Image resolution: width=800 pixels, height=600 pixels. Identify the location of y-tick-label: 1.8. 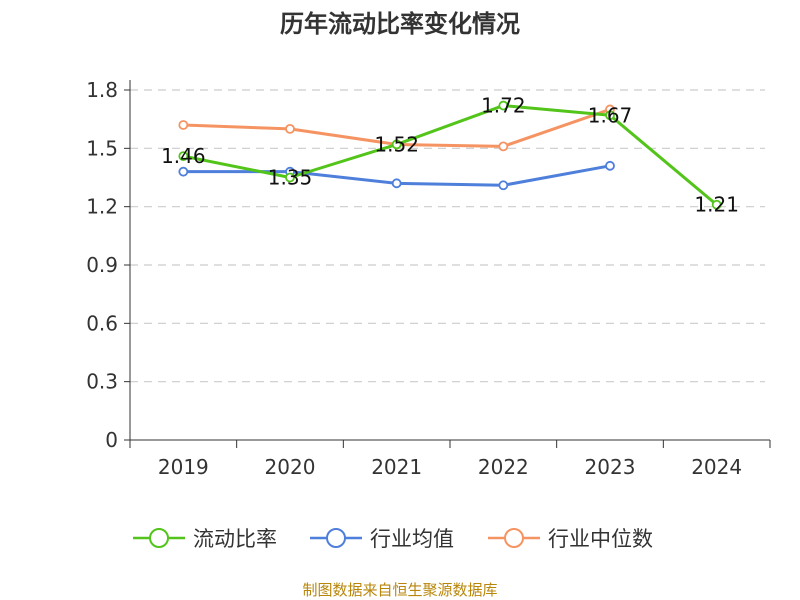
(102, 90).